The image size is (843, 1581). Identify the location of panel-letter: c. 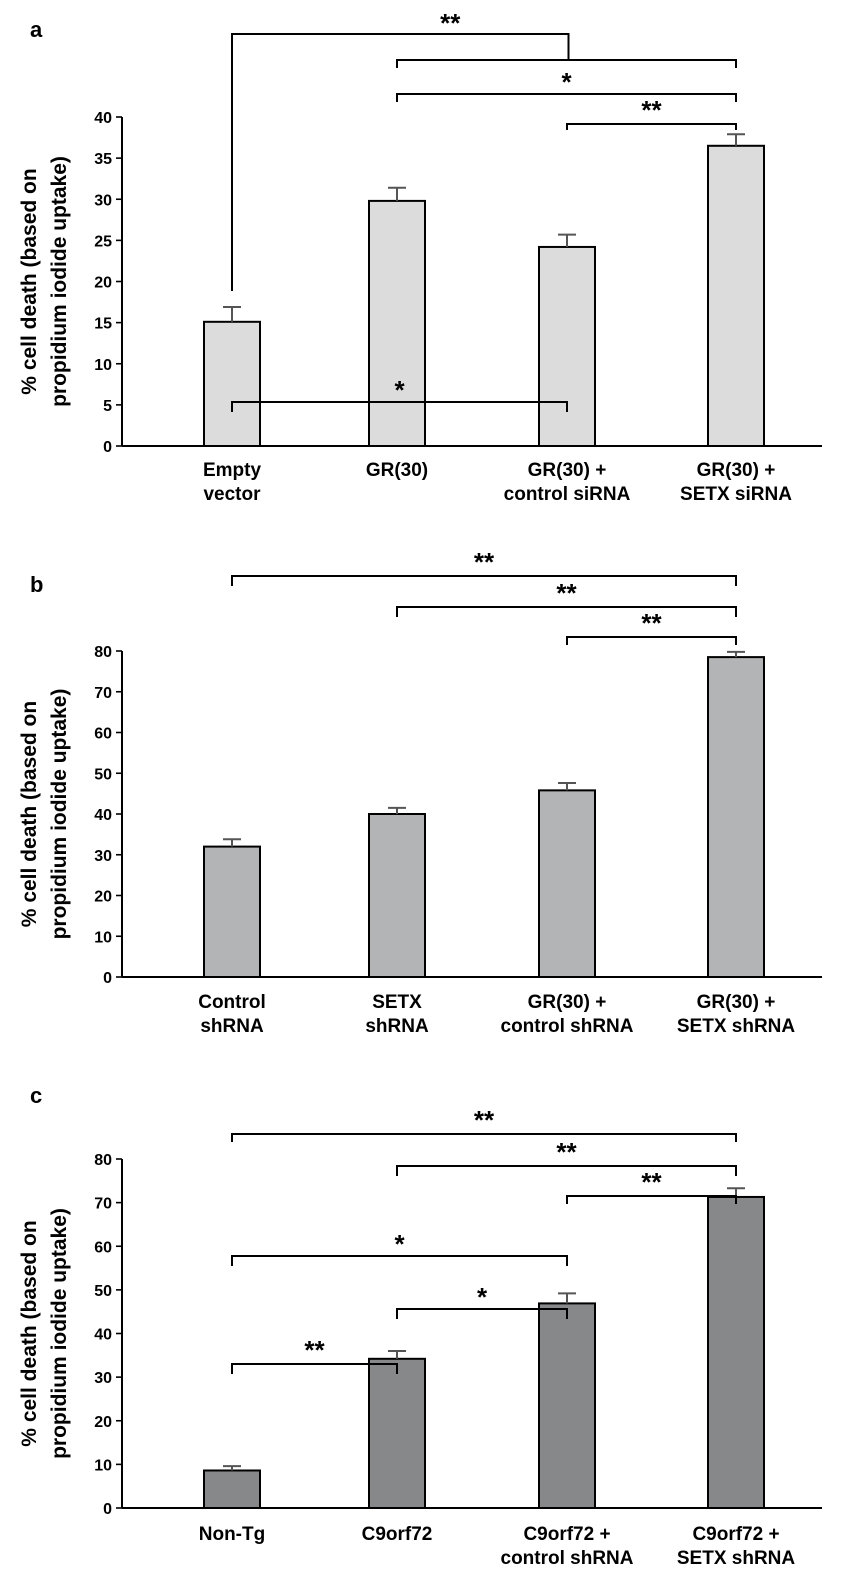
(36, 1095).